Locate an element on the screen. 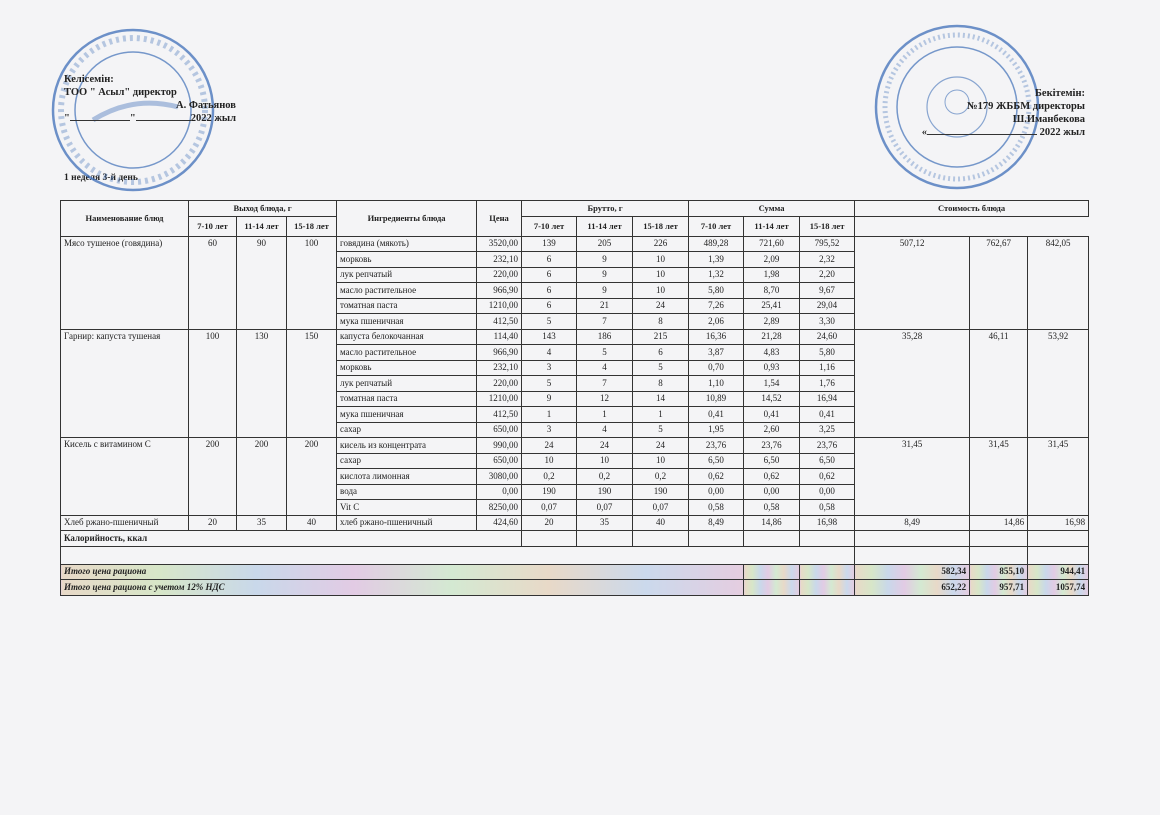 The width and height of the screenshot is (1160, 815). ingredient-brutto: 0,2 is located at coordinates (661, 476).